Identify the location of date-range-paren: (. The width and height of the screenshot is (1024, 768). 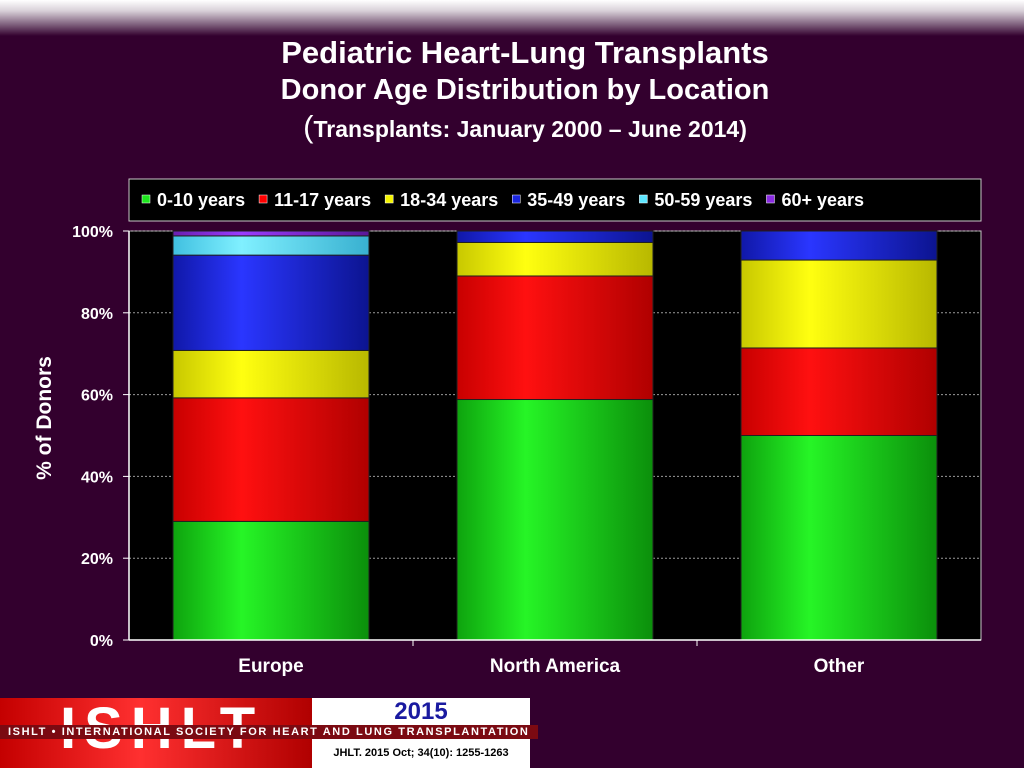
(308, 126).